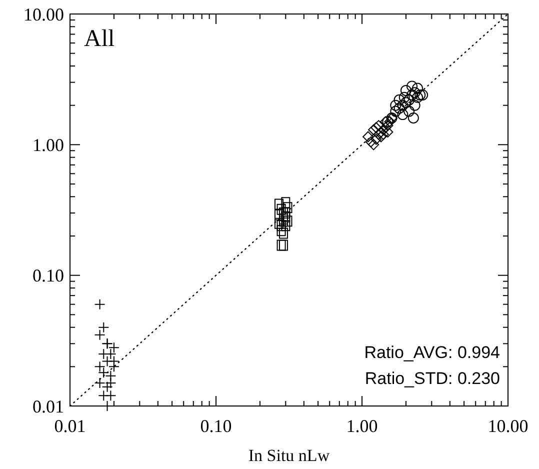  Describe the element at coordinates (362, 426) in the screenshot. I see `x-tick-label: 1.00` at that location.